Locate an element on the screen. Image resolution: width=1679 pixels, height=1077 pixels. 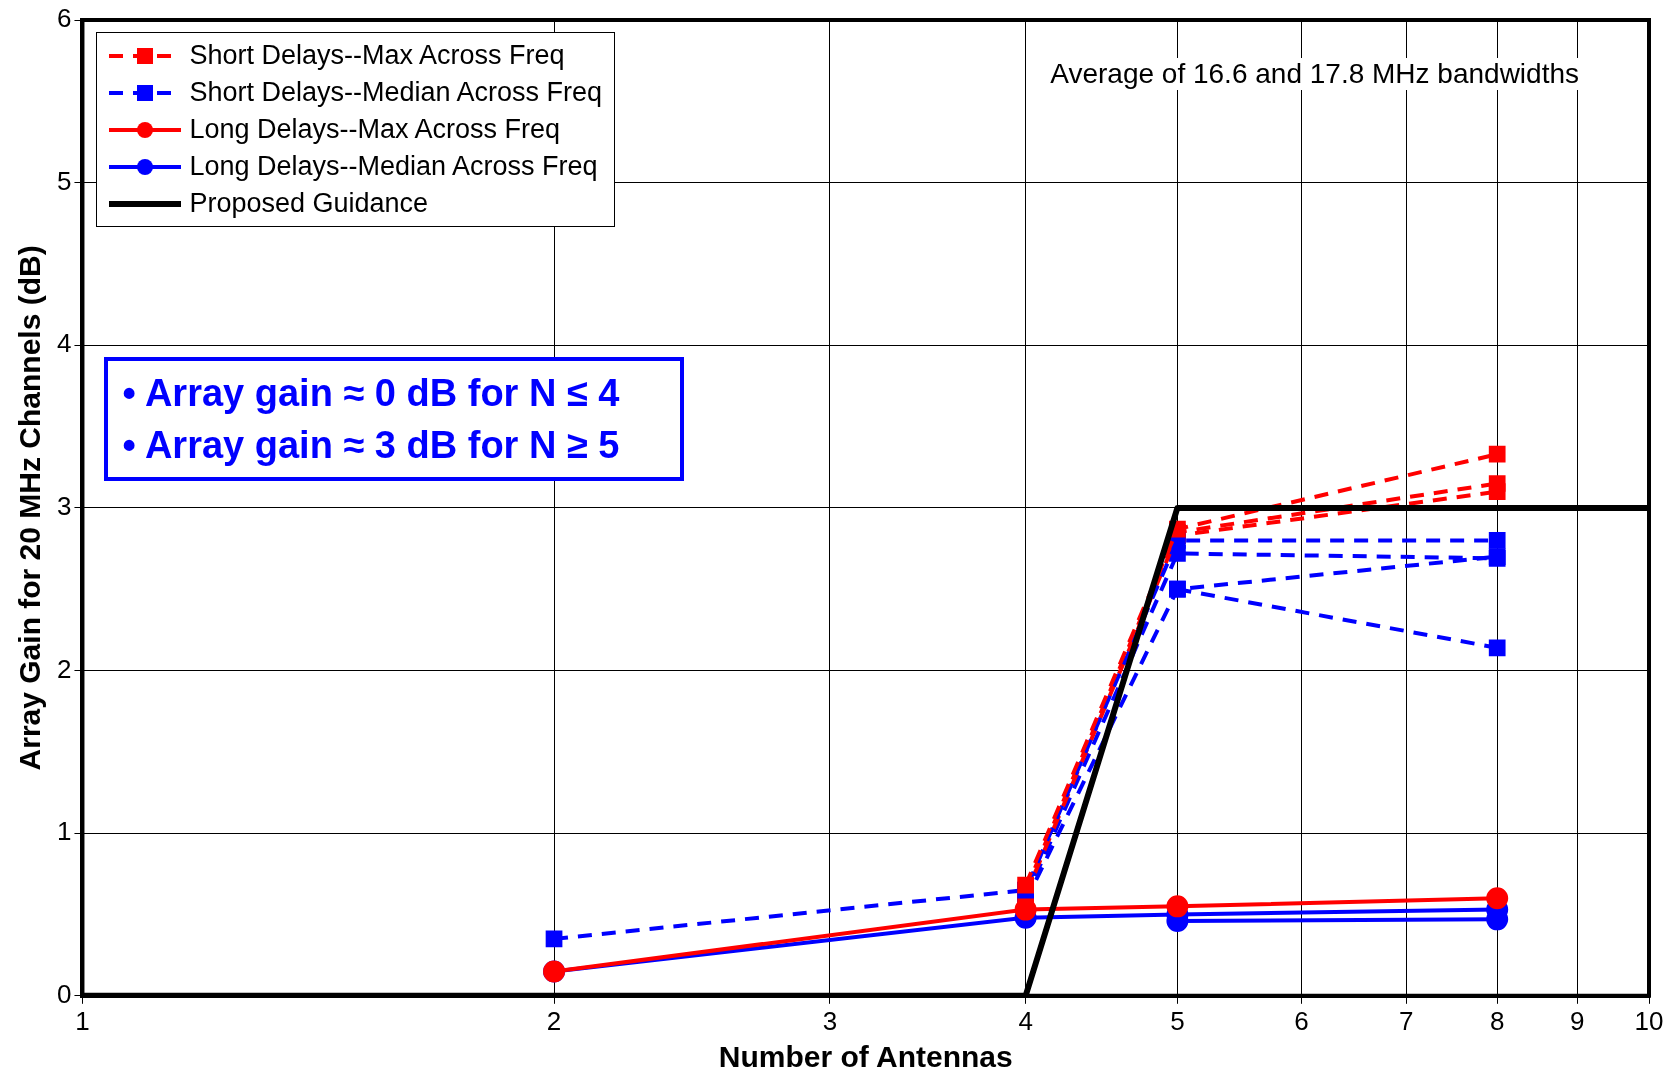
x-tick-label: 8 is located at coordinates (1497, 1020).